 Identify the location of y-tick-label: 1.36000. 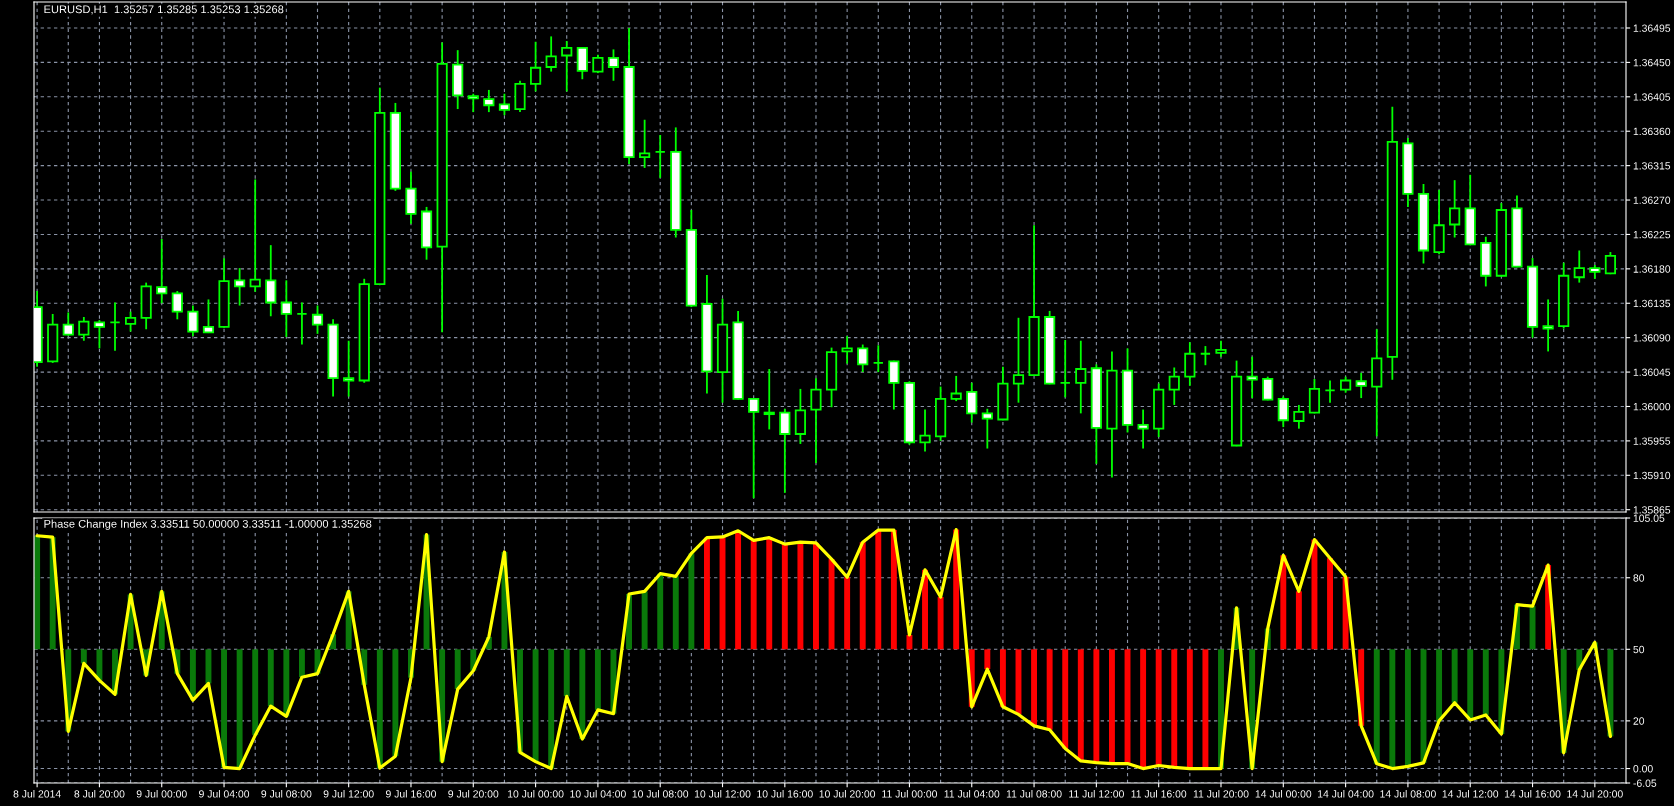
(1652, 406).